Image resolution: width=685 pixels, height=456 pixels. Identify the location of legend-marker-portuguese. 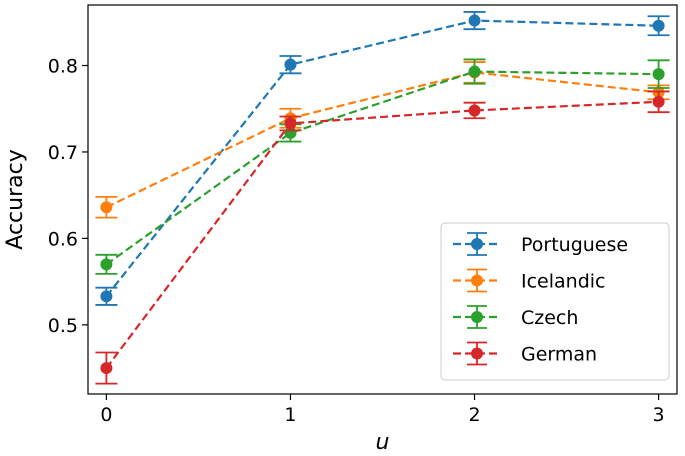
(477, 244).